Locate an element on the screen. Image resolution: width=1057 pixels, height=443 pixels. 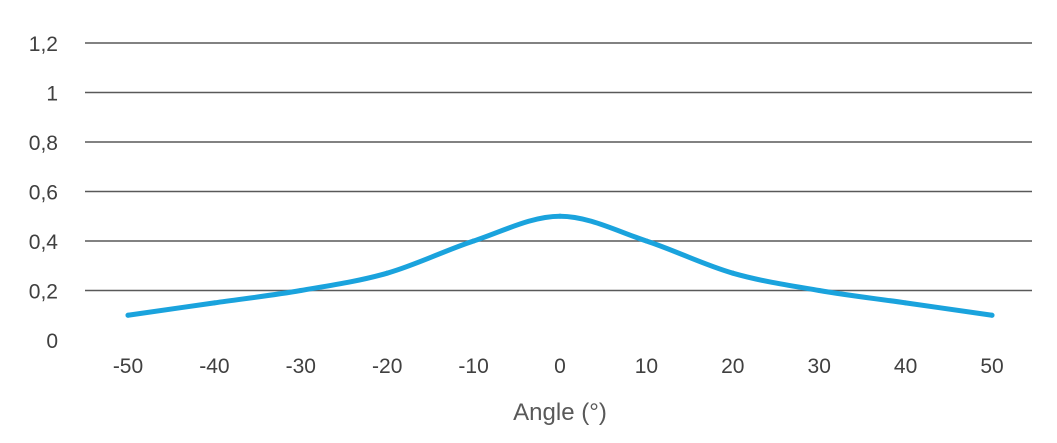
y-tick-label: 0,6 is located at coordinates (43, 193).